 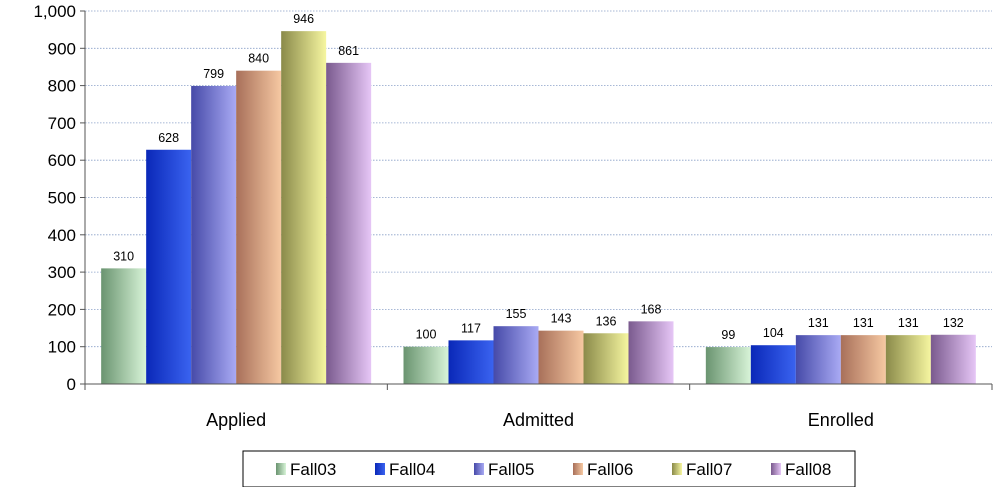 I want to click on bar-fall03-applied, so click(x=124, y=326).